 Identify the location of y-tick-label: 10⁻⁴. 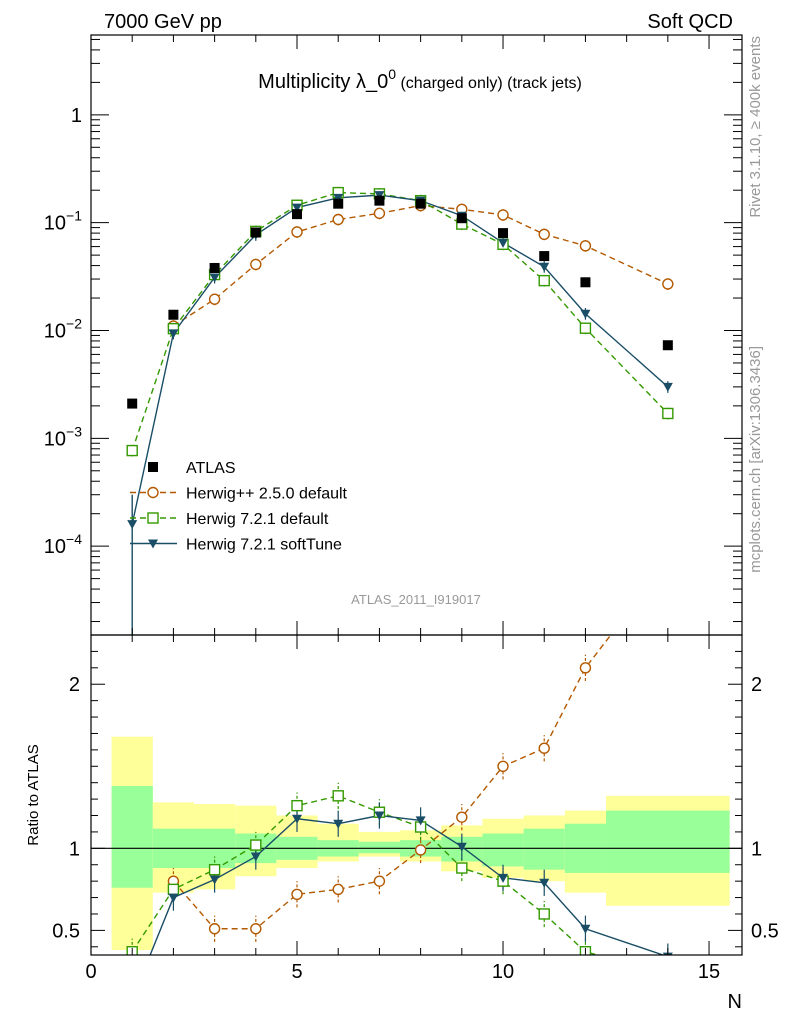
(63, 544).